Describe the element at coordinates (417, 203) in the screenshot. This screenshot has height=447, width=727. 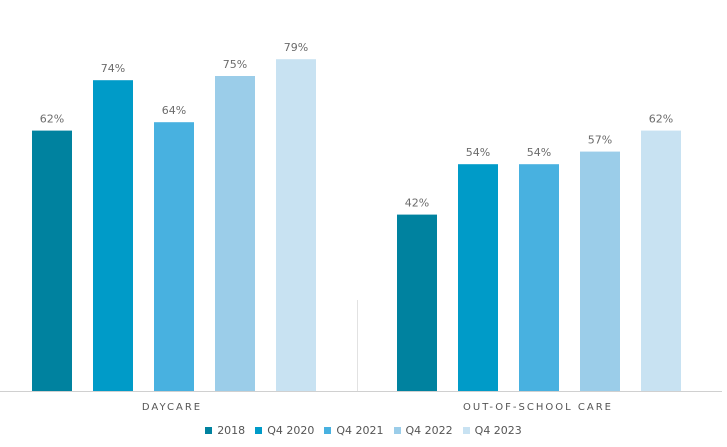
I see `value-label: 42%` at that location.